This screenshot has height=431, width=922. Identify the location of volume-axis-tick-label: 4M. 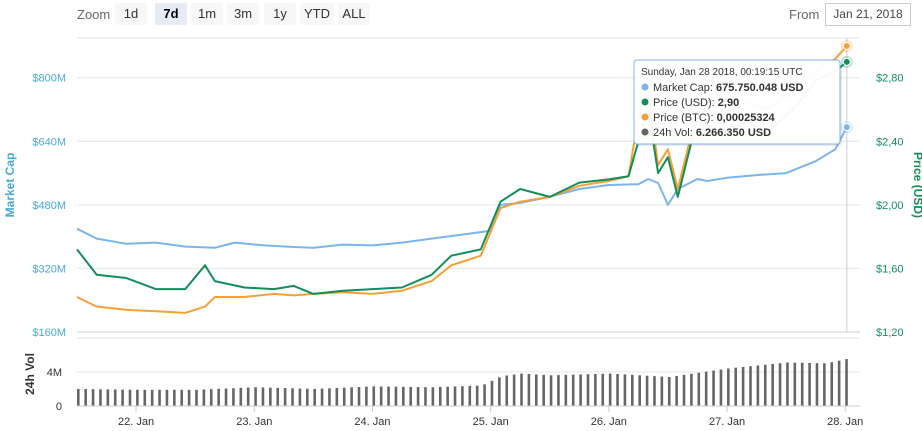
(54, 373).